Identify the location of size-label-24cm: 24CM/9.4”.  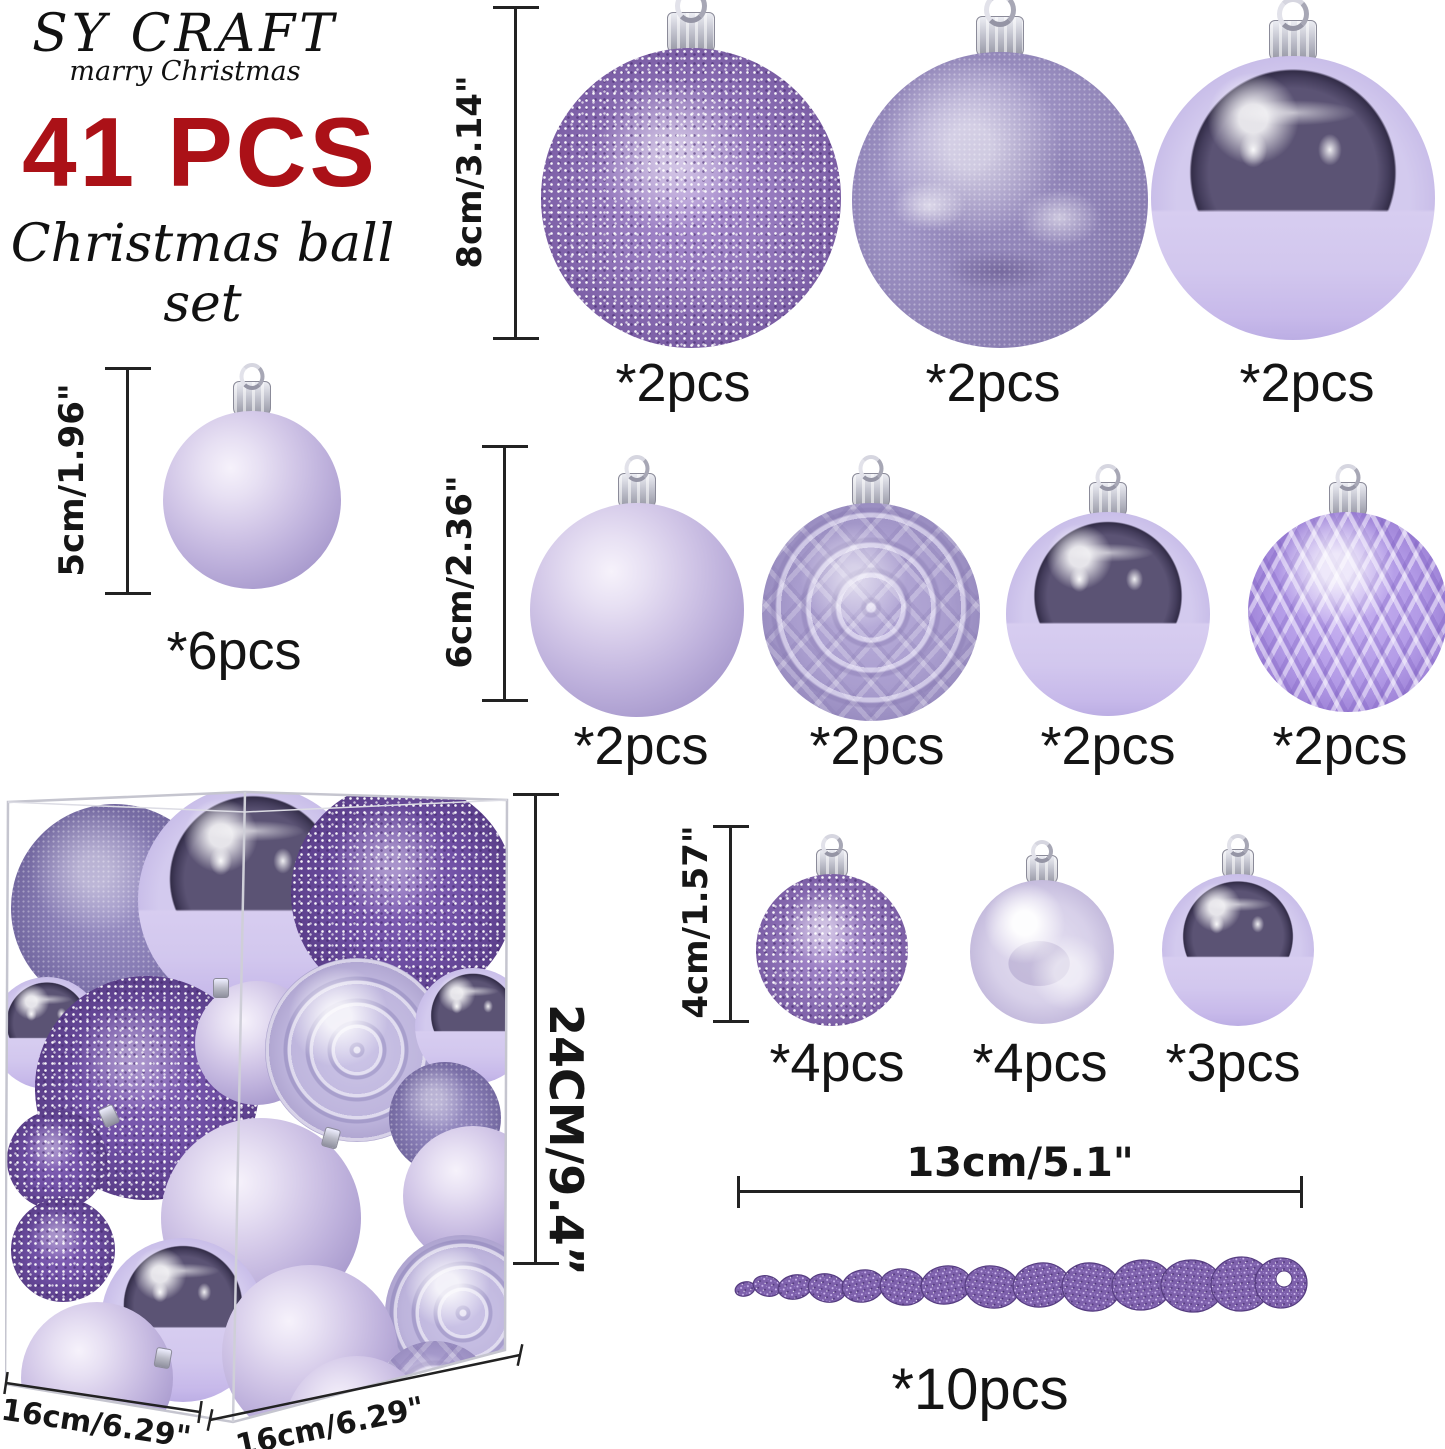
(566, 1140).